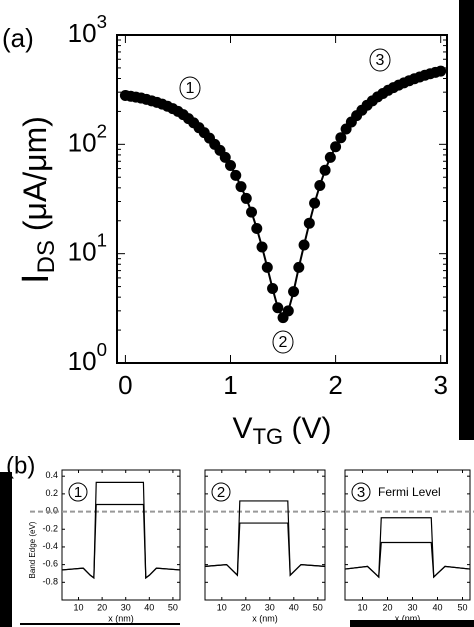  I want to click on y-tick-base: -0.6, so click(50, 564).